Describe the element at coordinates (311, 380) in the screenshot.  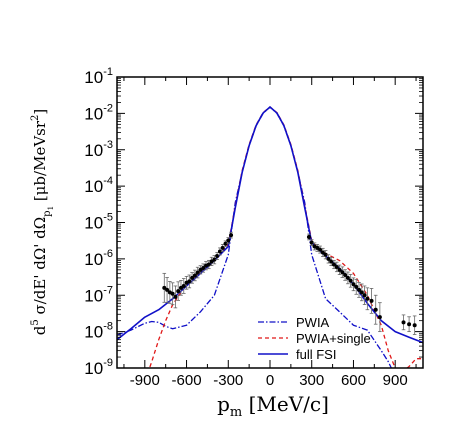
I see `x-tick-label: 300` at that location.